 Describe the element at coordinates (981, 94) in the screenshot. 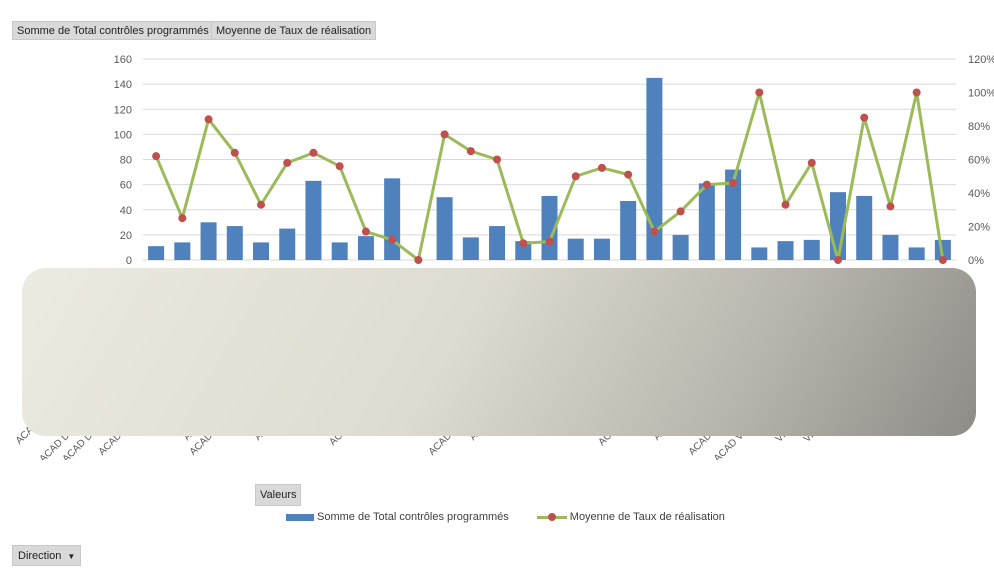

I see `y2-tick-label: 100%` at that location.